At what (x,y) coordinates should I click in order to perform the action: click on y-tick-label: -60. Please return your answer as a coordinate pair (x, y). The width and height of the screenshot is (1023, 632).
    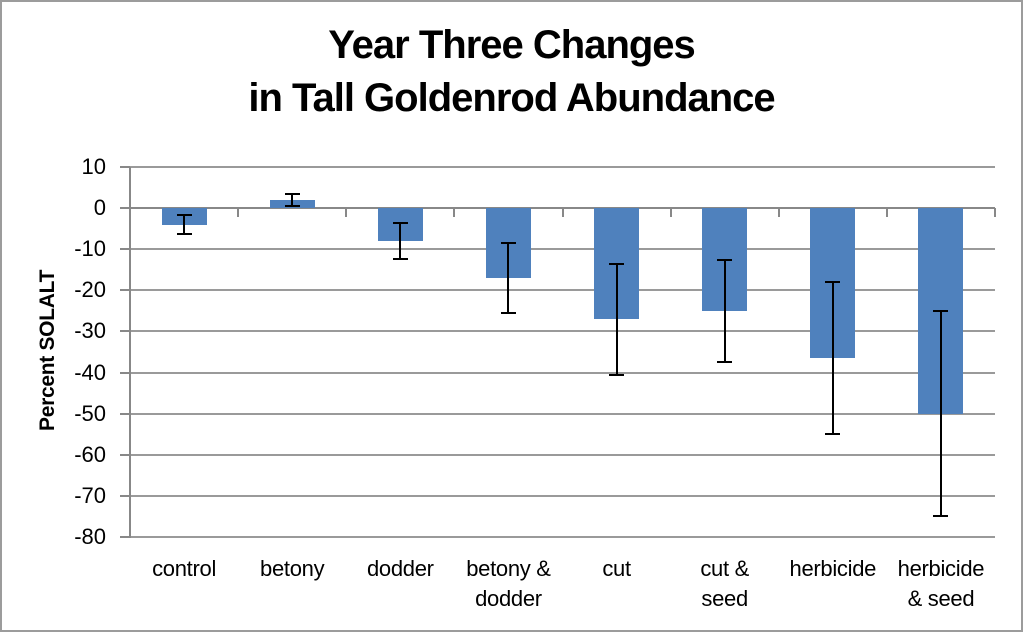
    Looking at the image, I should click on (90, 454).